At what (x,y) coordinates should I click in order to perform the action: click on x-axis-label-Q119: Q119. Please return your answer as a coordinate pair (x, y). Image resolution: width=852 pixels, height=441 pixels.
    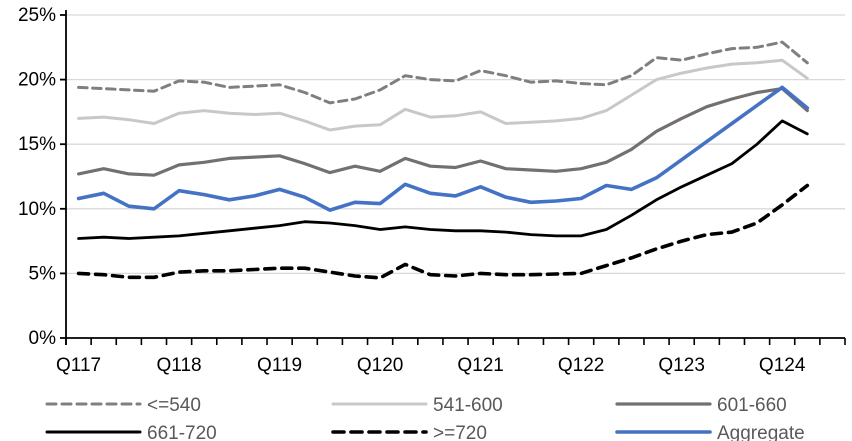
    Looking at the image, I should click on (279, 365).